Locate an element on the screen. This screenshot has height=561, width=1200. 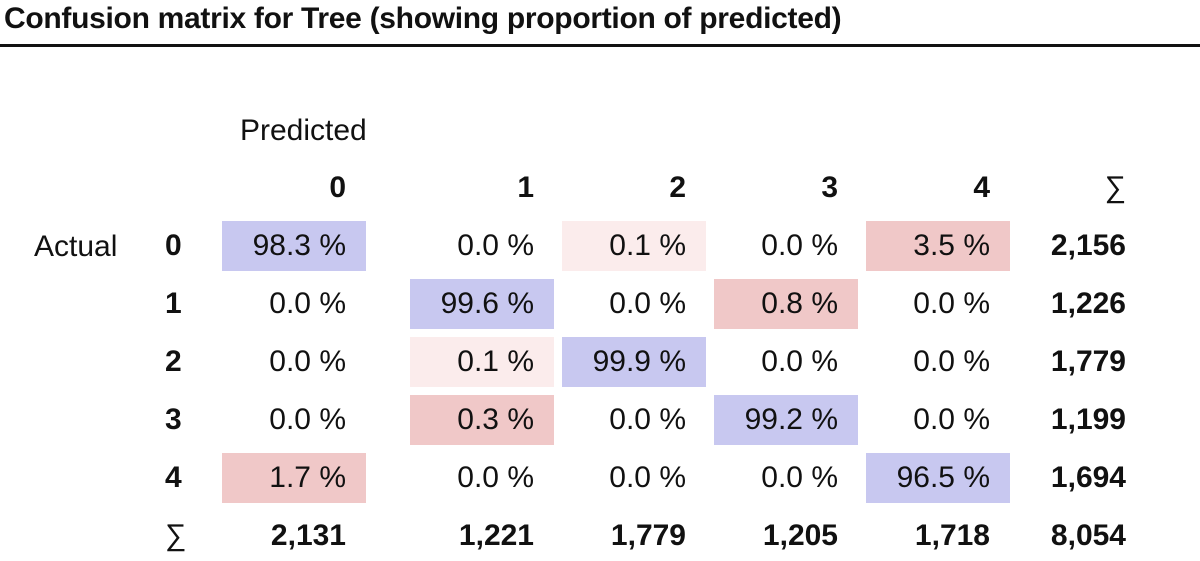
row-header: 3 is located at coordinates (173, 419).